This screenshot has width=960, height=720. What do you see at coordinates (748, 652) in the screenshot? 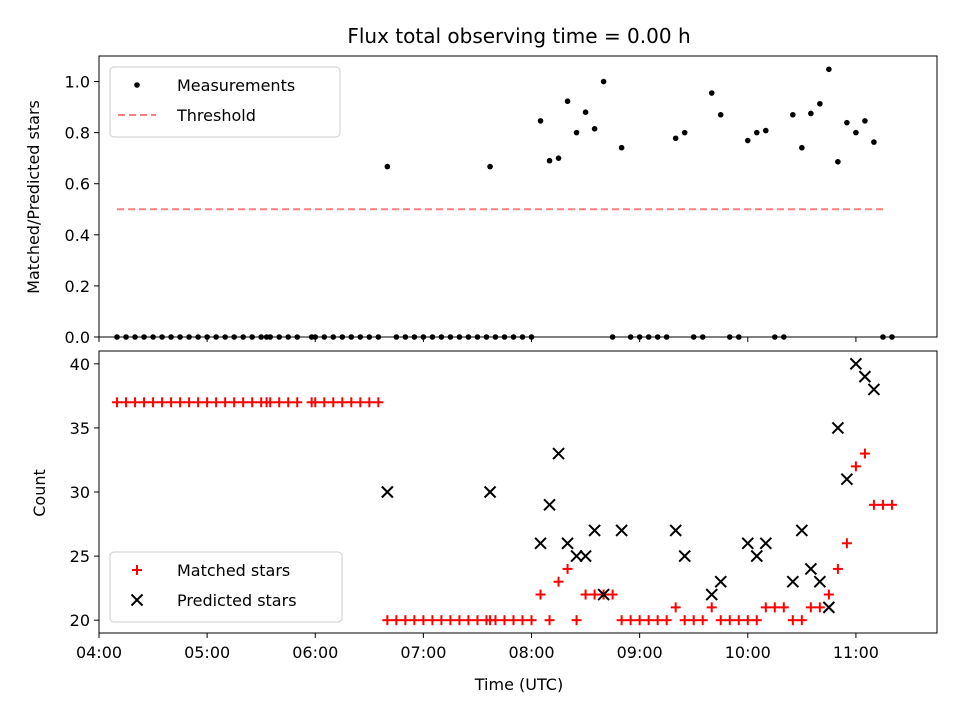
I see `x-tick-label: 10:00` at bounding box center [748, 652].